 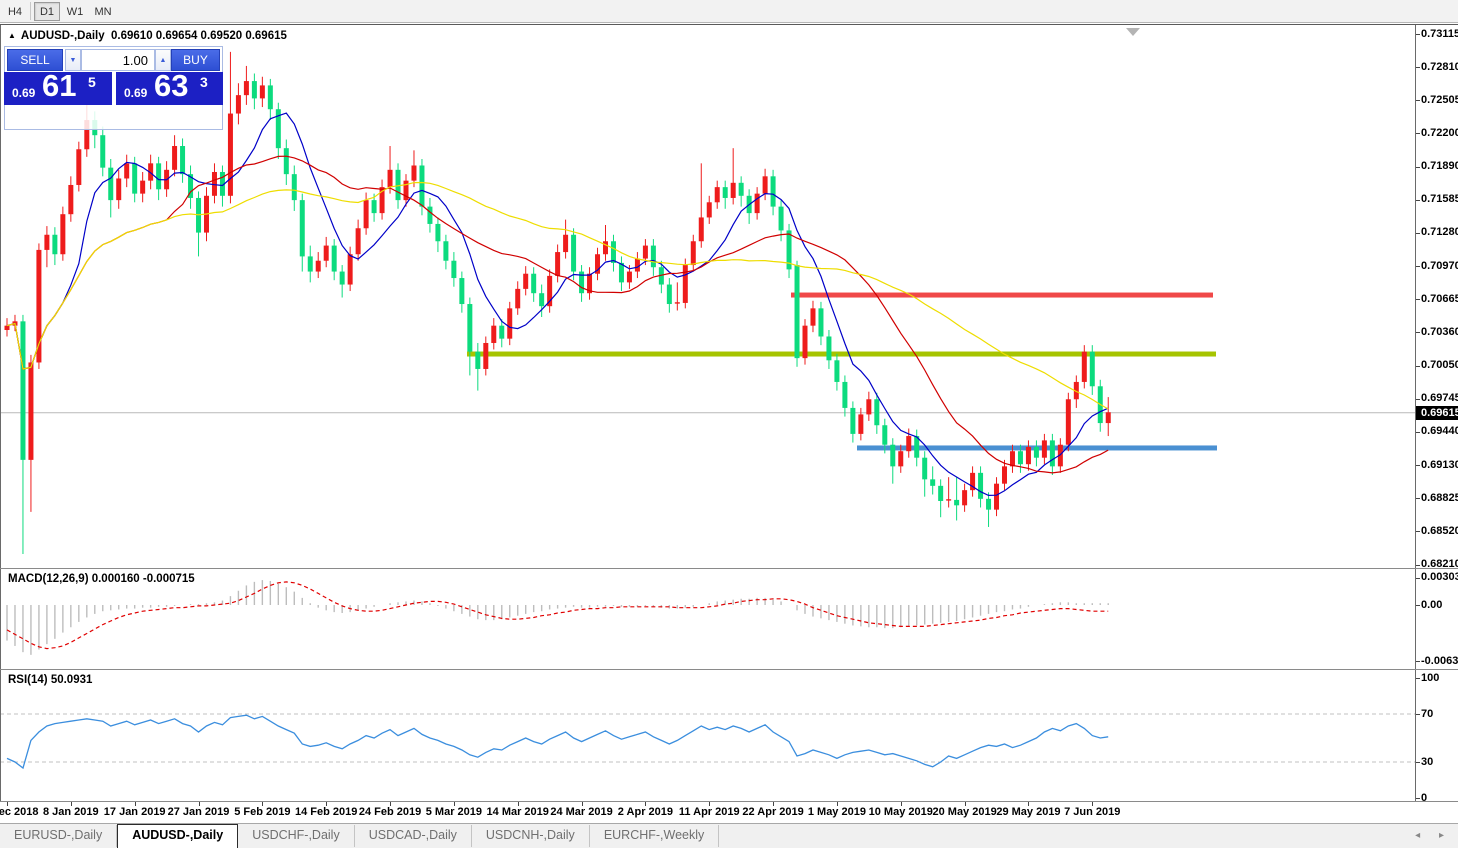 What do you see at coordinates (118, 60) in the screenshot?
I see `volume-input` at bounding box center [118, 60].